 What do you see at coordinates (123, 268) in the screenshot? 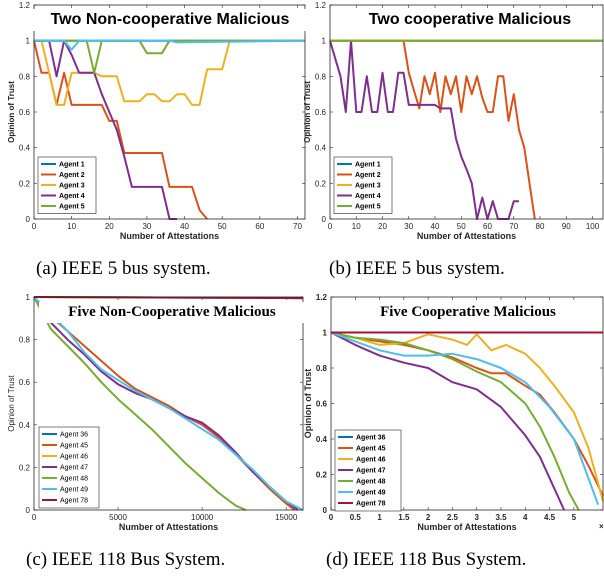
I see `caption-a: (a) IEEE 5 bus system.` at bounding box center [123, 268].